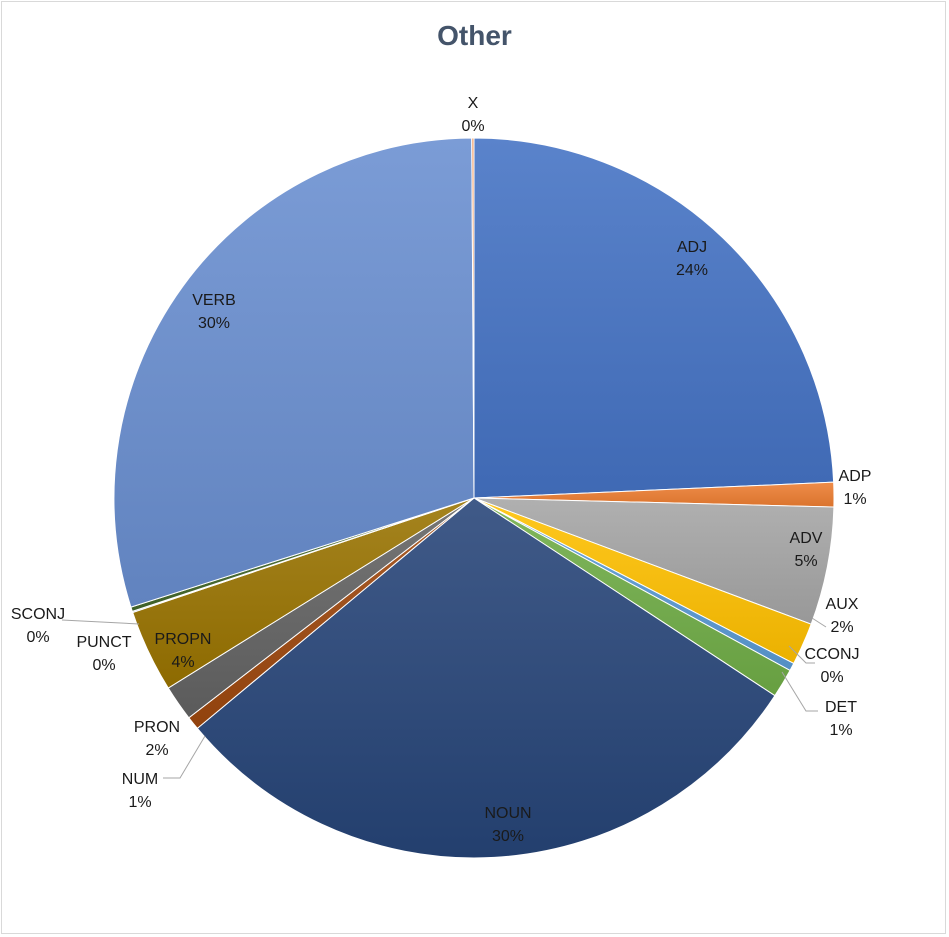 This screenshot has height=937, width=949. What do you see at coordinates (38, 614) in the screenshot?
I see `category-name: SCONJ` at bounding box center [38, 614].